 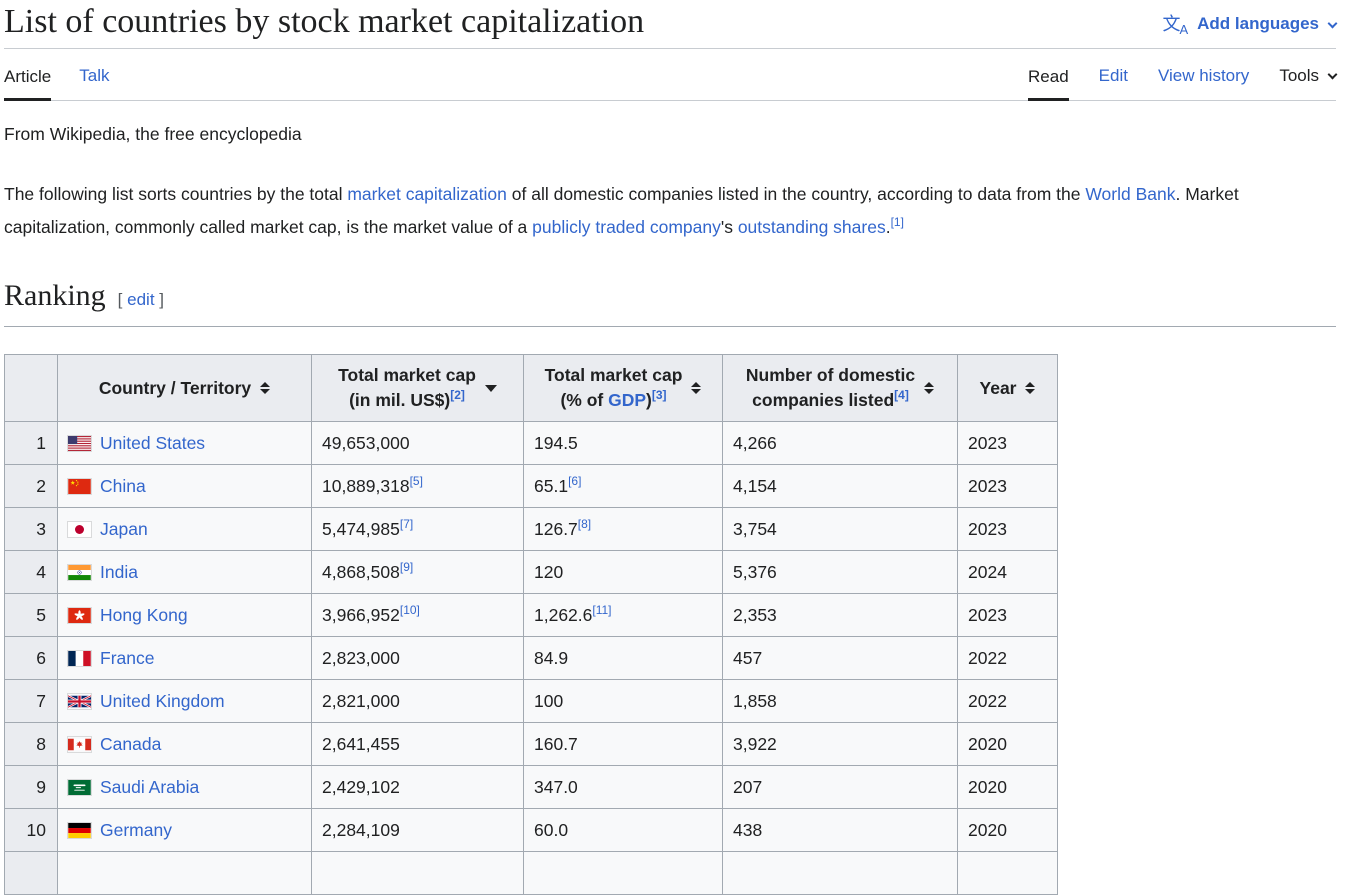 I want to click on country-cell: Saudi Arabia, so click(x=184, y=787).